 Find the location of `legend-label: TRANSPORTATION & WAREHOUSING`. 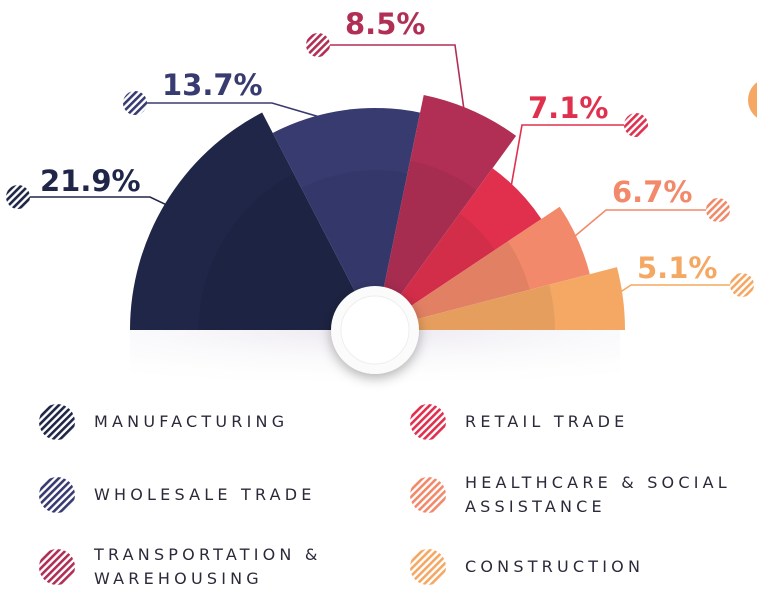

legend-label: TRANSPORTATION & WAREHOUSING is located at coordinates (208, 566).